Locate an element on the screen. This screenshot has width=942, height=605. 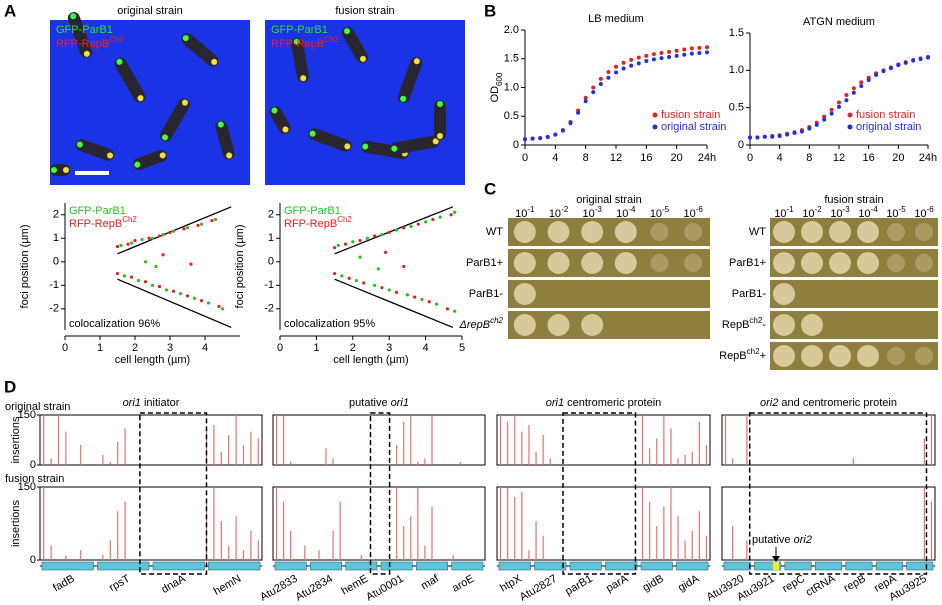
row-label: RepBch2- is located at coordinates (744, 323).